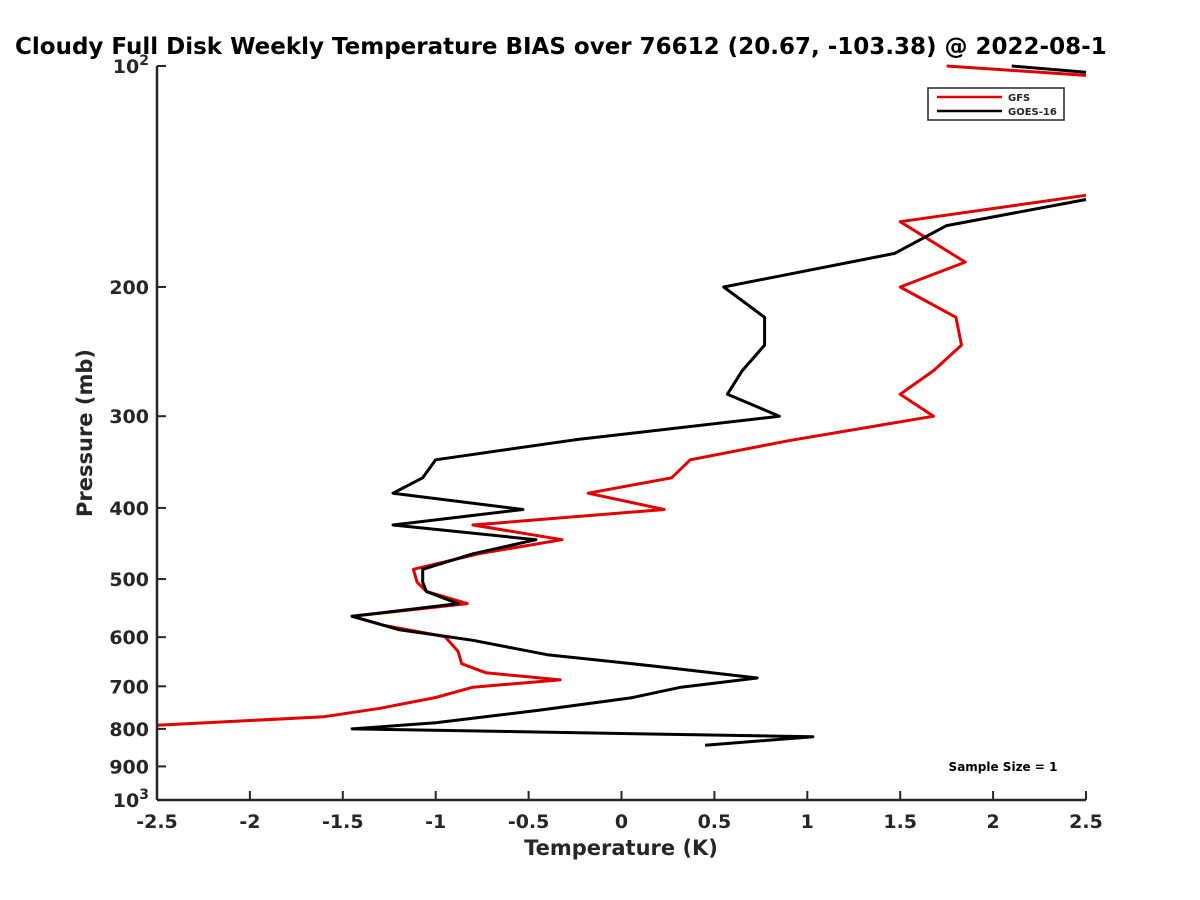 The width and height of the screenshot is (1200, 900). I want to click on legend-label-gfs: GFS, so click(1019, 98).